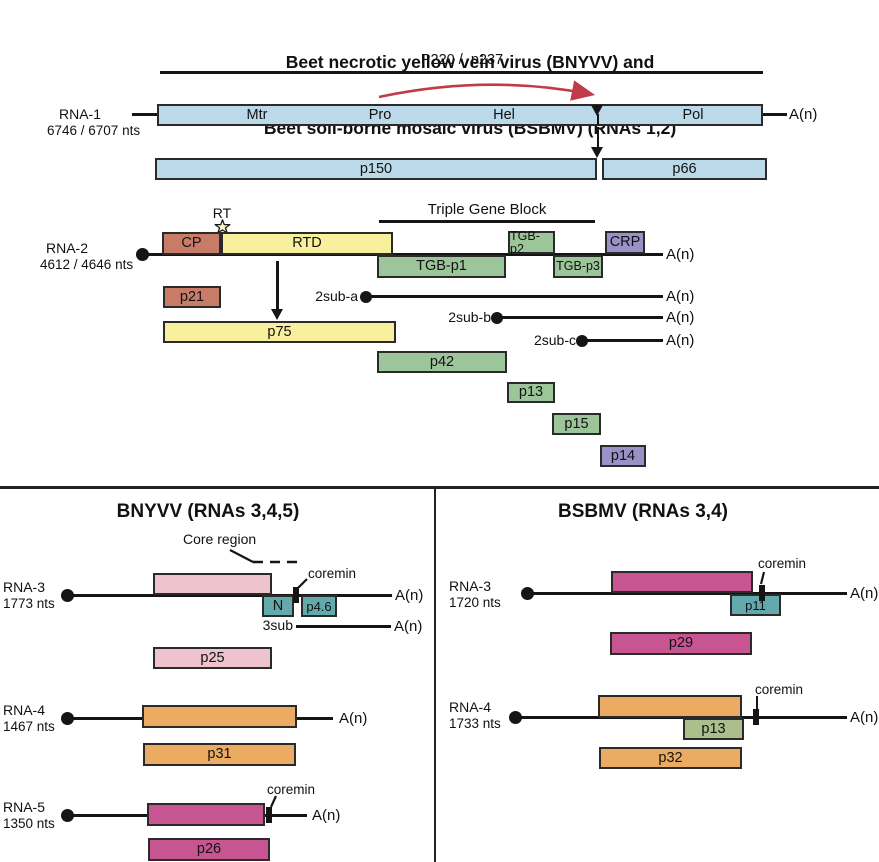 Image resolution: width=879 pixels, height=862 pixels. Describe the element at coordinates (762, 578) in the screenshot. I see `bsbmv-rna3-coremin-pointer` at that location.